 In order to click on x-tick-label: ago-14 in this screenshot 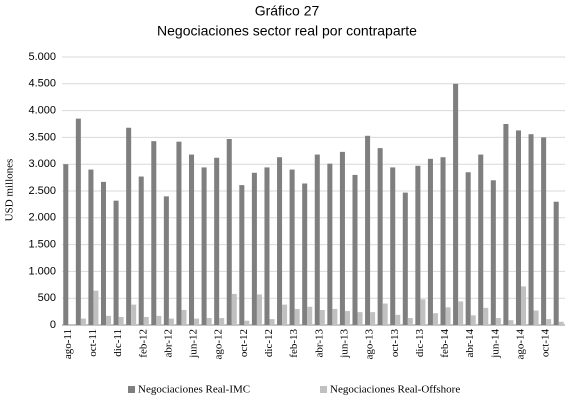, I will do `click(521, 344)`.